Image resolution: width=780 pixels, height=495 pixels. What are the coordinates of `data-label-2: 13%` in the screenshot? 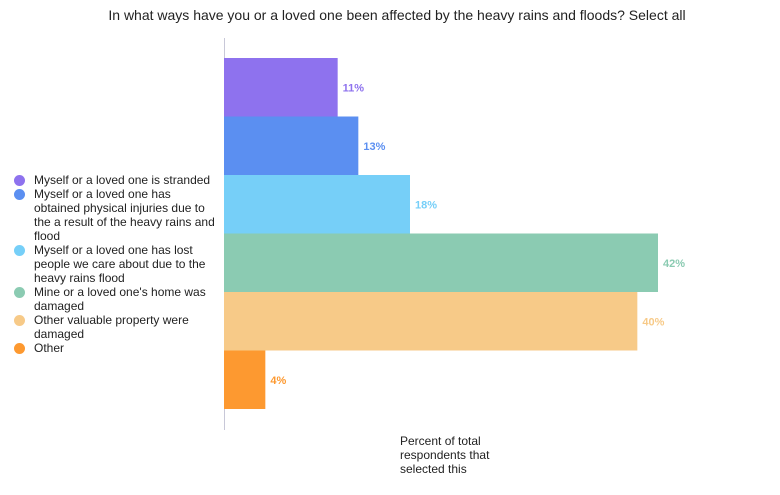 It's located at (374, 147).